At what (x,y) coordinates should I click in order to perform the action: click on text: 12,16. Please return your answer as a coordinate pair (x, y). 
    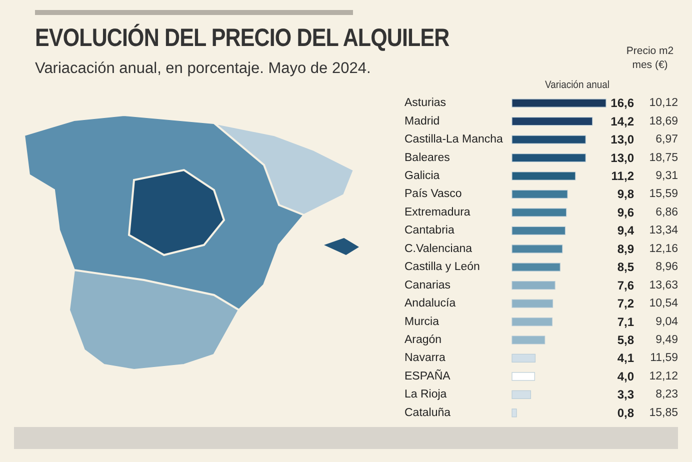
    Looking at the image, I should click on (663, 248).